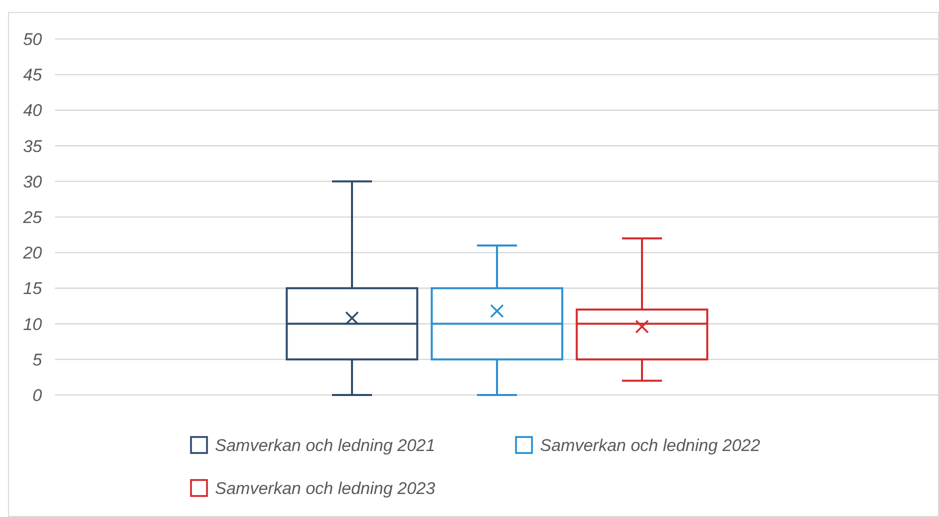  Describe the element at coordinates (33, 146) in the screenshot. I see `y-tick-label: 35` at that location.